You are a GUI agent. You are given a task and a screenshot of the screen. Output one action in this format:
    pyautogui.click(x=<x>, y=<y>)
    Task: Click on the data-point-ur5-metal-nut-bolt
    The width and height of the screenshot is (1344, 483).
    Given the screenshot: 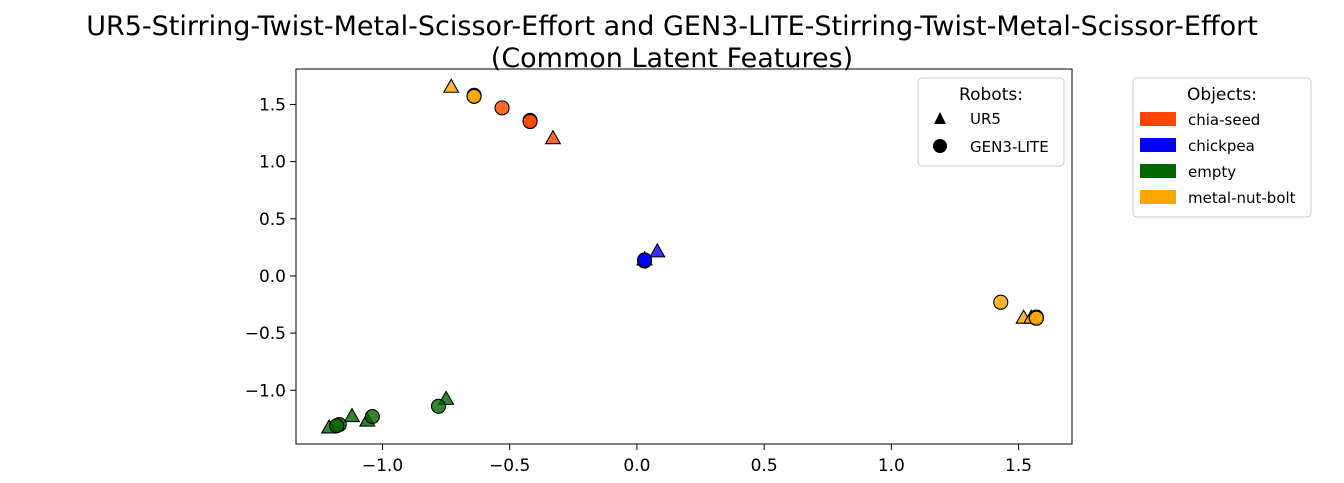 What is the action you would take?
    pyautogui.click(x=451, y=85)
    